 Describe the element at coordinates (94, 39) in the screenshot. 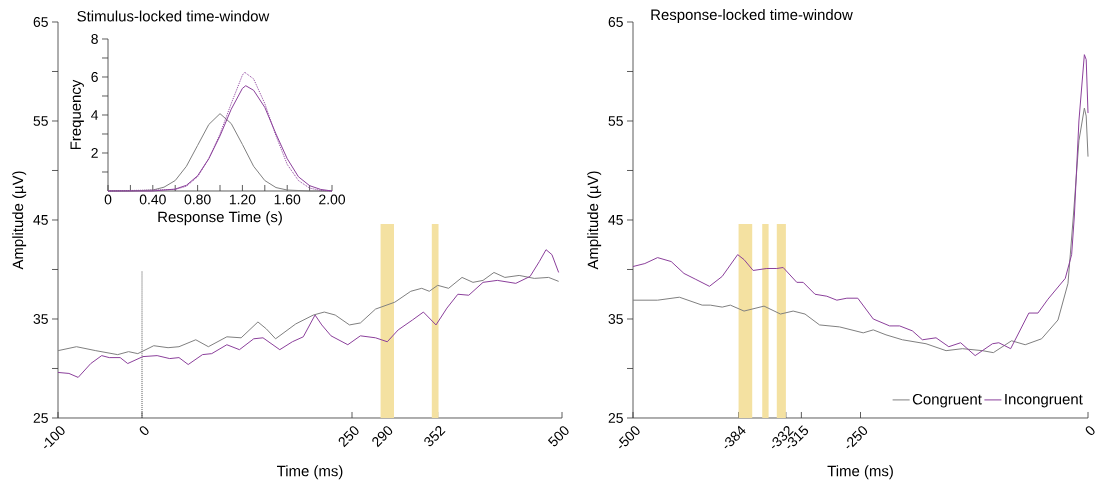

I see `y-tick-label: 8` at that location.